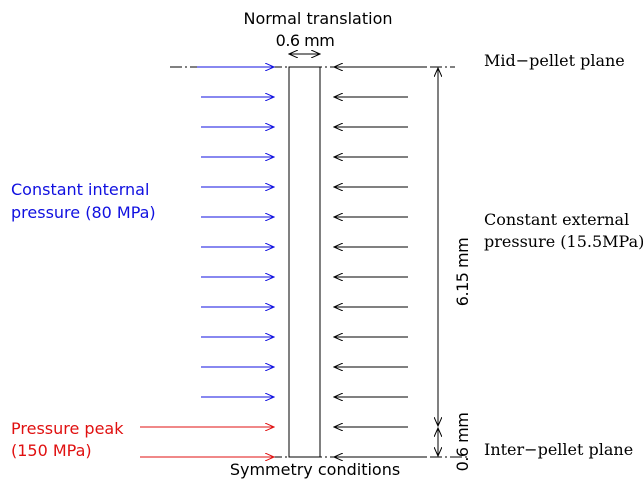  What do you see at coordinates (558, 449) in the screenshot?
I see `inter-pellet-plane-label: Inter−pellet plane` at bounding box center [558, 449].